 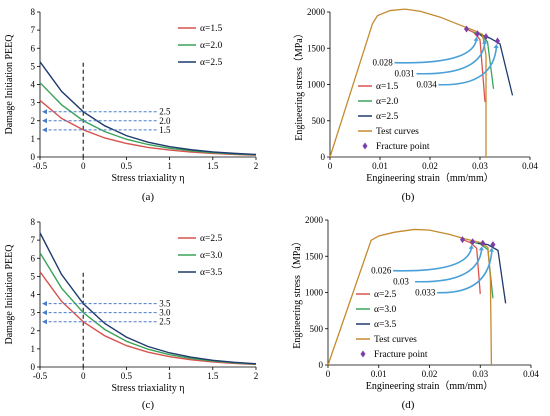 What do you see at coordinates (385, 325) in the screenshot?
I see `legend-label: α=3.5` at bounding box center [385, 325].